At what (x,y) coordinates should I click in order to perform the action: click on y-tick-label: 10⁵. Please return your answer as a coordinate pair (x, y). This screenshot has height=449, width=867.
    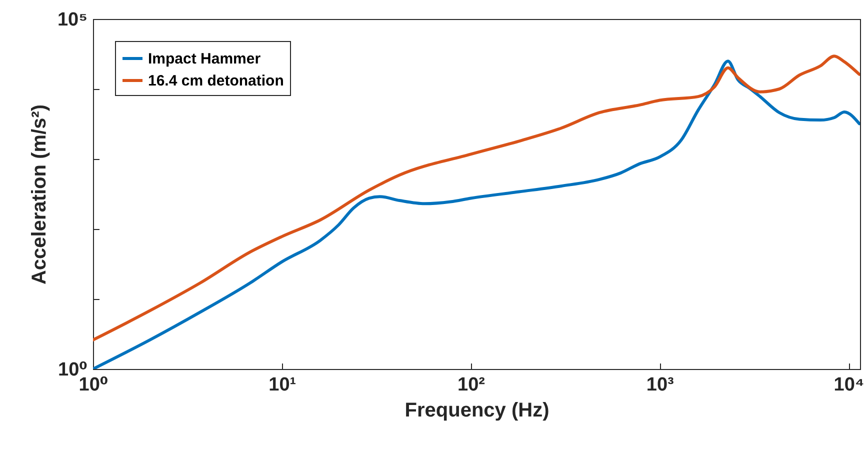
    Looking at the image, I should click on (72, 20).